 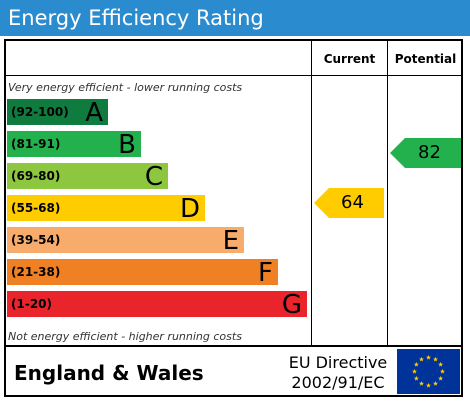 I want to click on band-letter: F, so click(x=265, y=273).